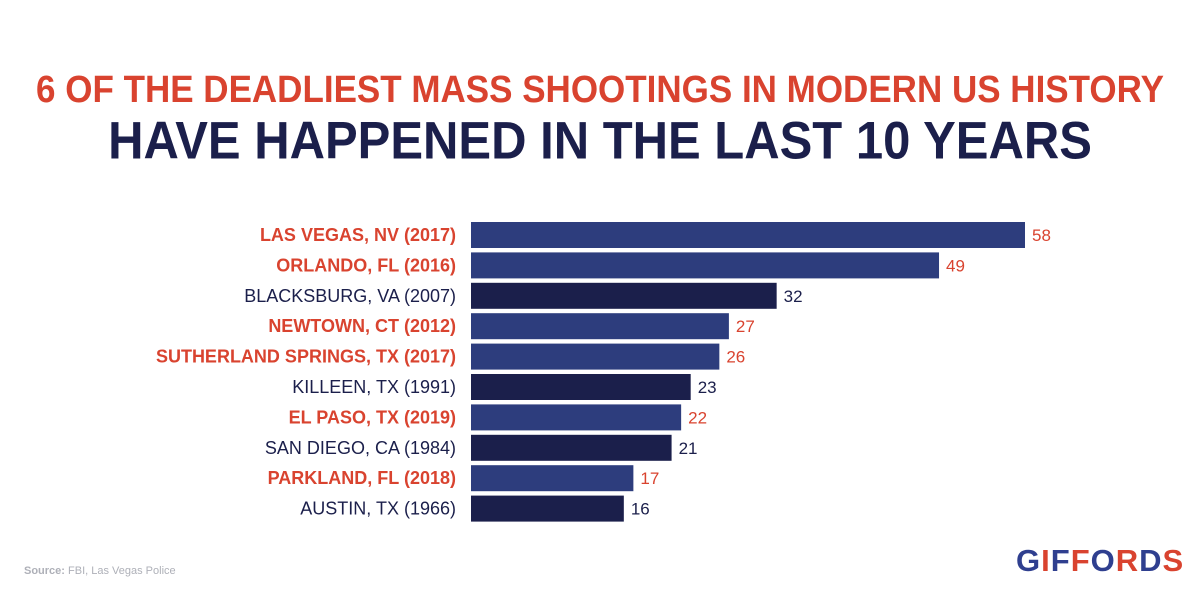  What do you see at coordinates (360, 448) in the screenshot?
I see `category-label: SAN DIEGO, CA (1984)` at bounding box center [360, 448].